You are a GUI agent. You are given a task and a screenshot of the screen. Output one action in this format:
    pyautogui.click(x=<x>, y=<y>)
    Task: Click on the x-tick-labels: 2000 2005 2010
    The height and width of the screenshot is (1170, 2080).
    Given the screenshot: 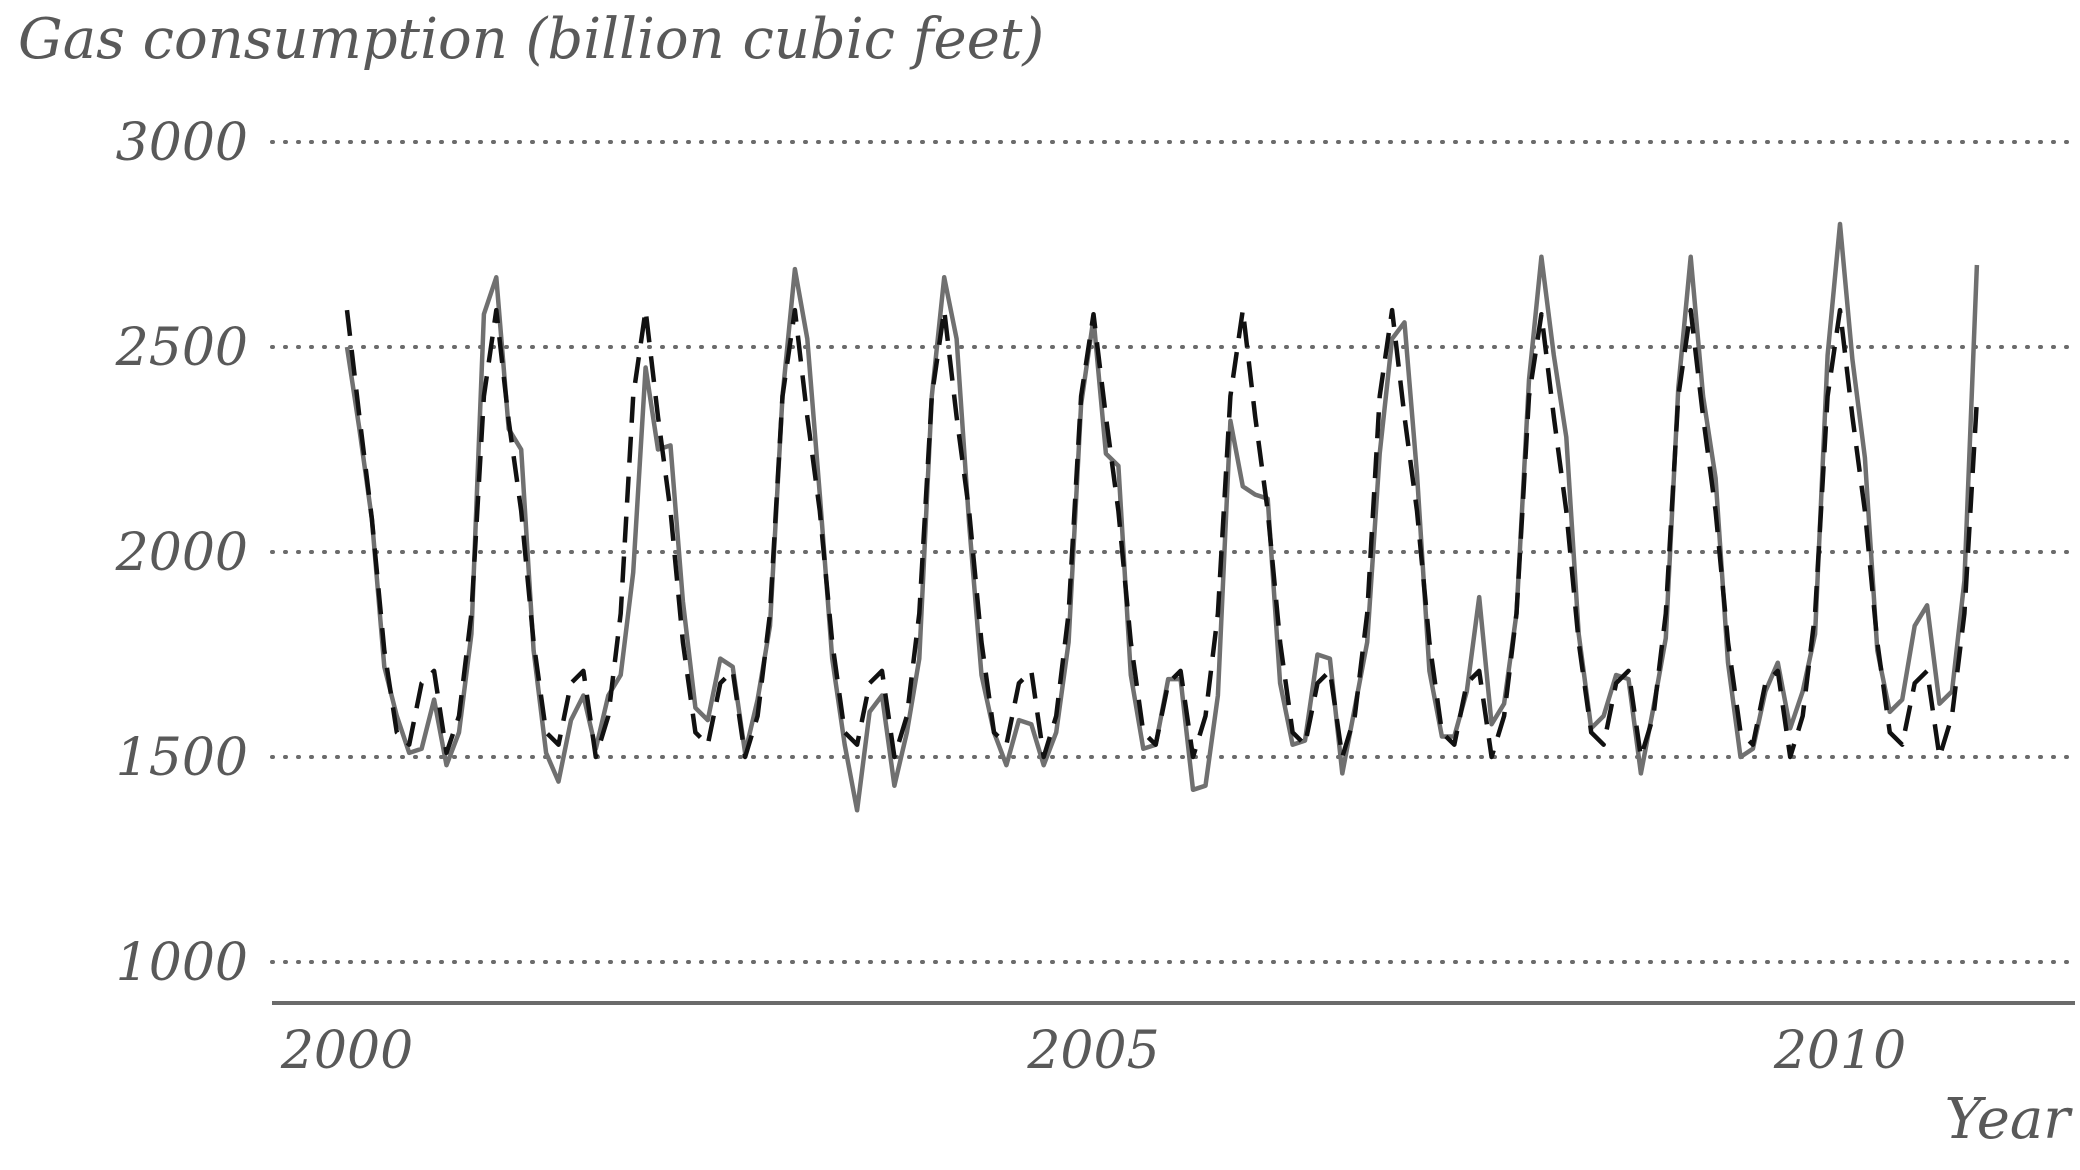 What is the action you would take?
    pyautogui.click(x=1093, y=1051)
    